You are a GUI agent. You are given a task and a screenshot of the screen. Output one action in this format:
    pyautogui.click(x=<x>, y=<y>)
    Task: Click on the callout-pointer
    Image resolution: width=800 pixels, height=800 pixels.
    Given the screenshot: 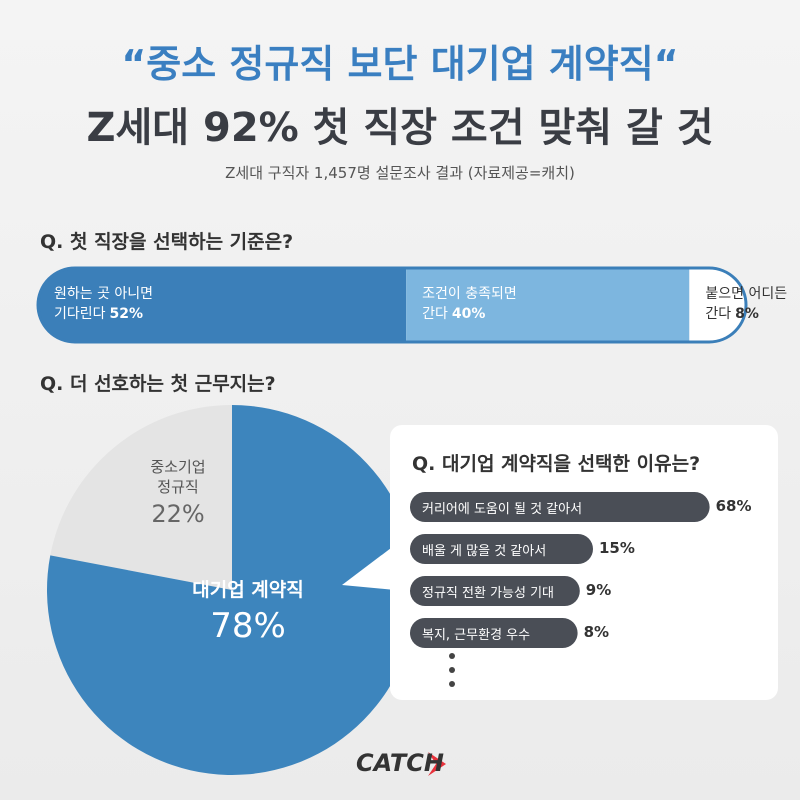 What is the action you would take?
    pyautogui.click(x=368, y=567)
    